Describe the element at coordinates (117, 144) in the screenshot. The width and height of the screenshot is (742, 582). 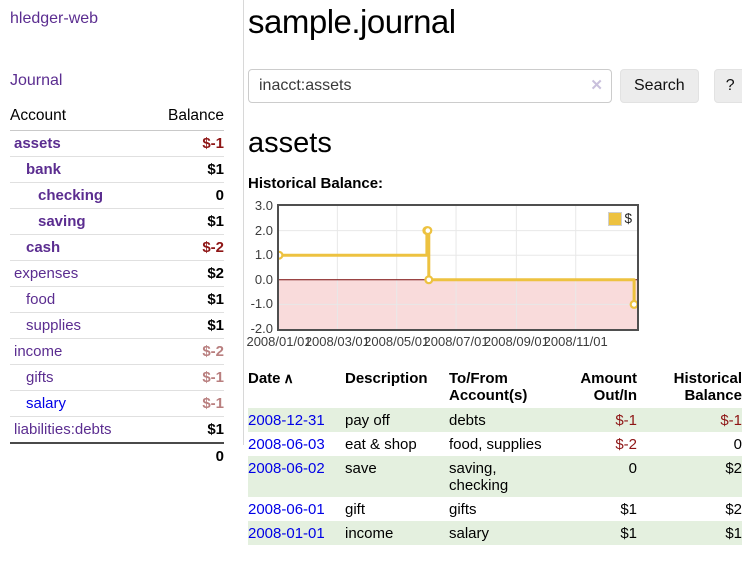
I see `account-row: assets $-1` at that location.